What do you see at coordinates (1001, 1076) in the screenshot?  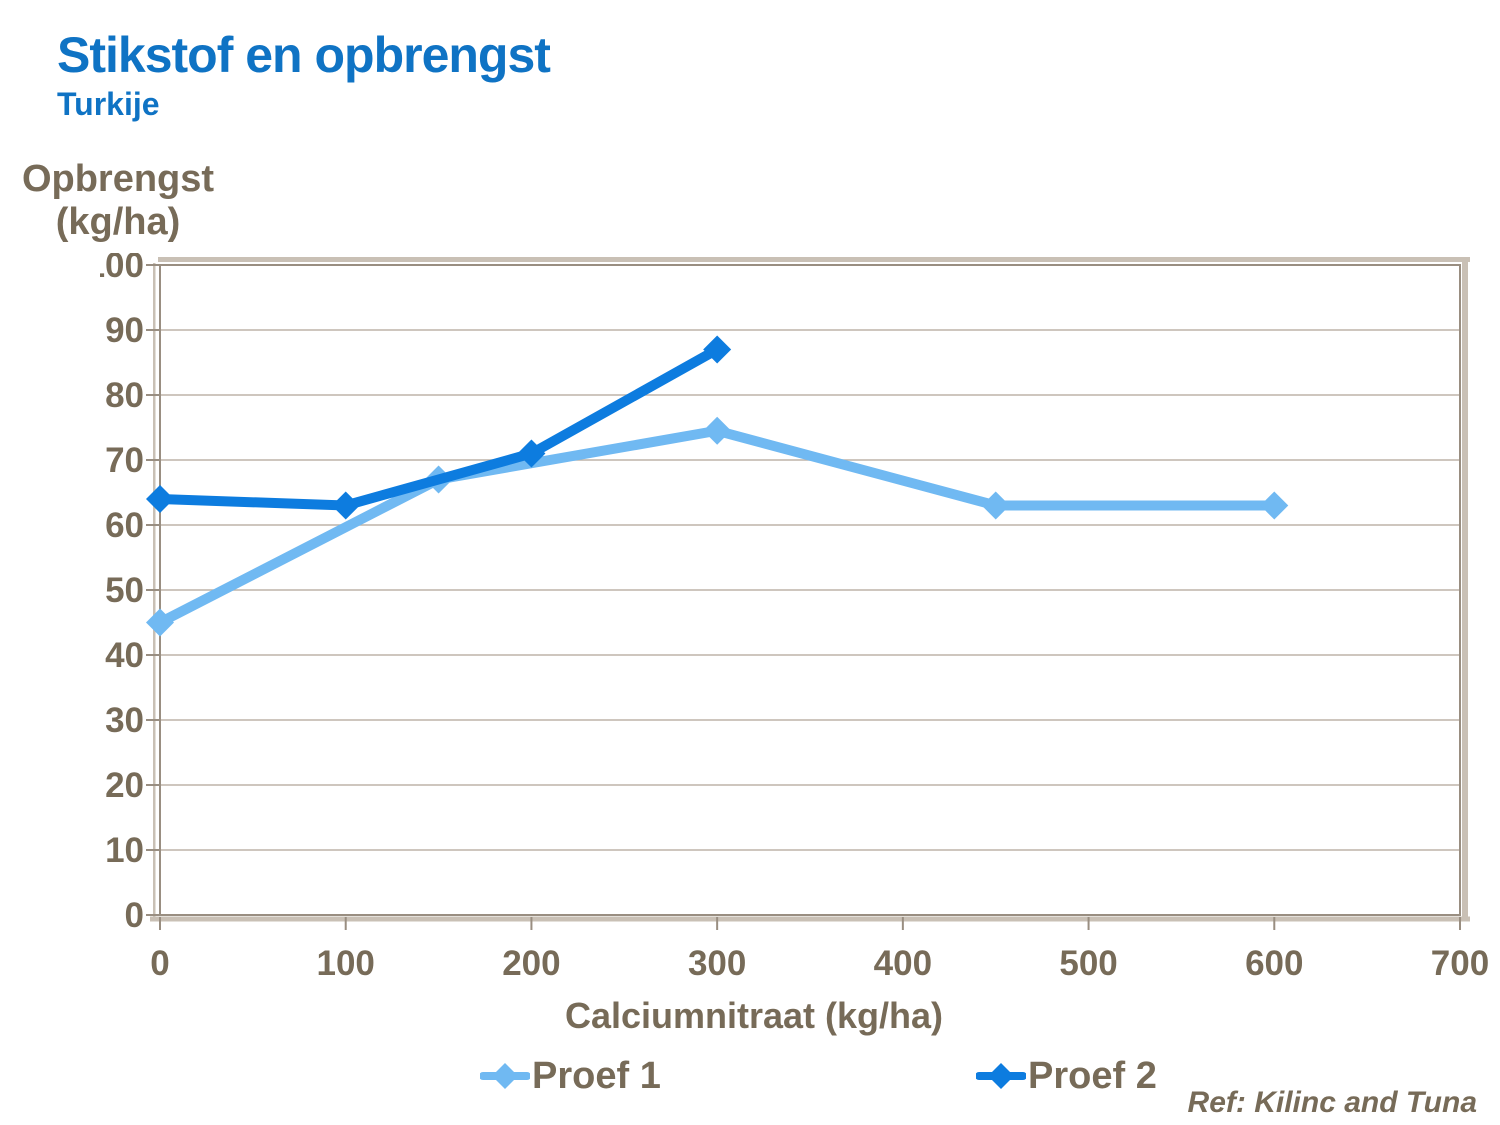 I see `legend-marker-proef2` at bounding box center [1001, 1076].